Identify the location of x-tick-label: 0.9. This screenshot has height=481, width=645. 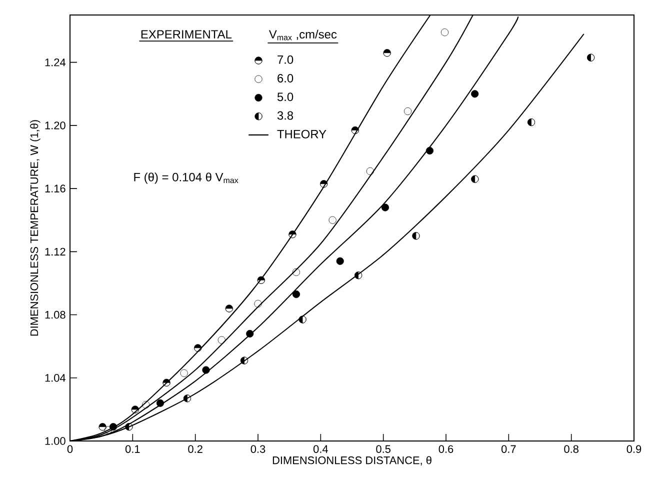
(634, 449).